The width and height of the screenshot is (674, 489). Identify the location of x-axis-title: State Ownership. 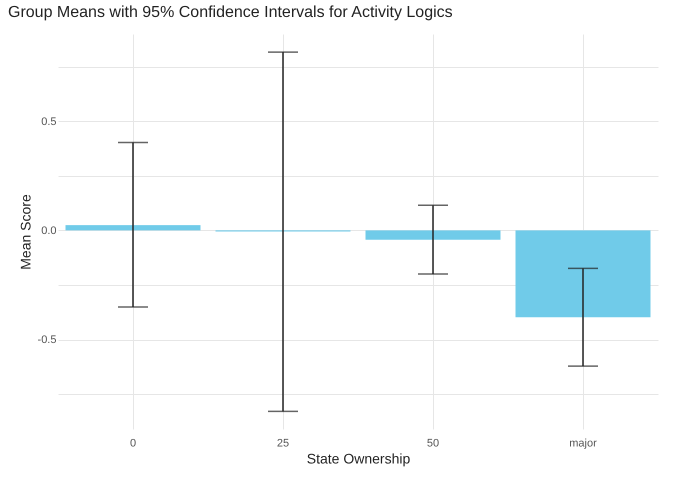
(358, 458).